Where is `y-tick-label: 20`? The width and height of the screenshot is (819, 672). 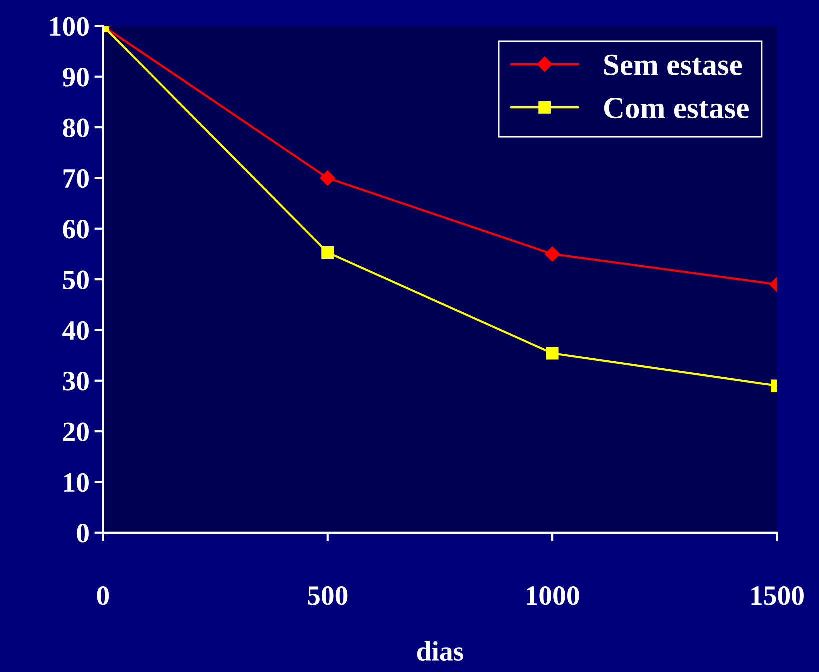
y-tick-label: 20 is located at coordinates (76, 432).